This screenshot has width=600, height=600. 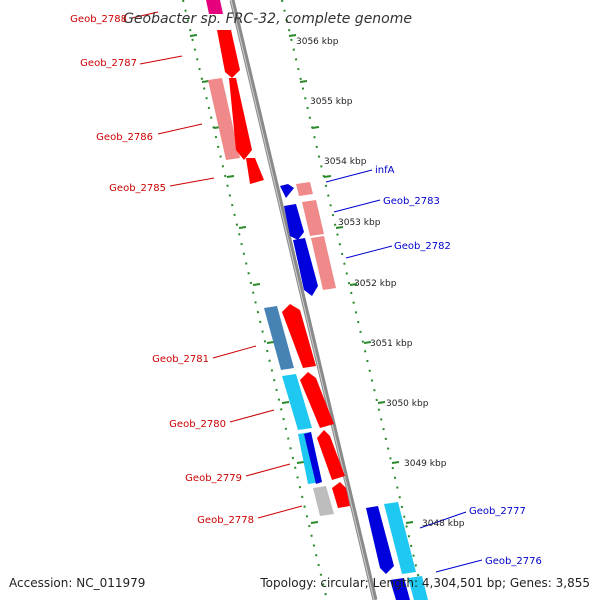 I want to click on gene-label-geob-2781: Geob_2781, so click(x=180, y=359).